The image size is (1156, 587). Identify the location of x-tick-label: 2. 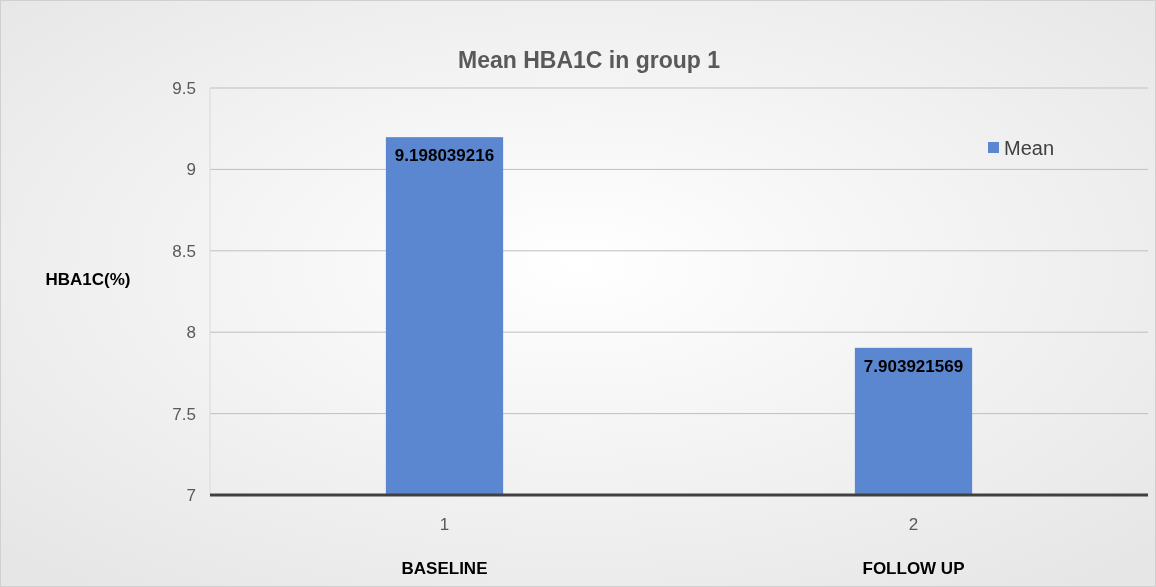
(913, 524).